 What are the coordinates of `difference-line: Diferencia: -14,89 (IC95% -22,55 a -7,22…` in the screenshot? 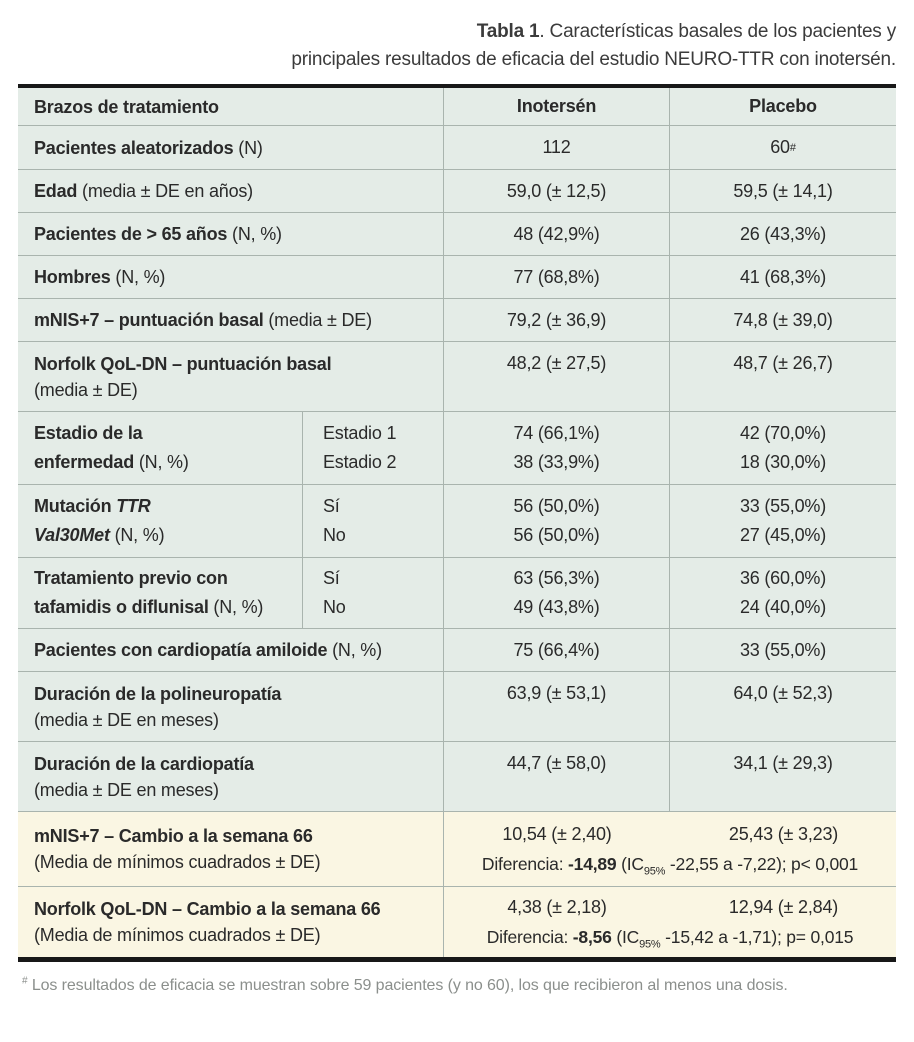 It's located at (670, 864).